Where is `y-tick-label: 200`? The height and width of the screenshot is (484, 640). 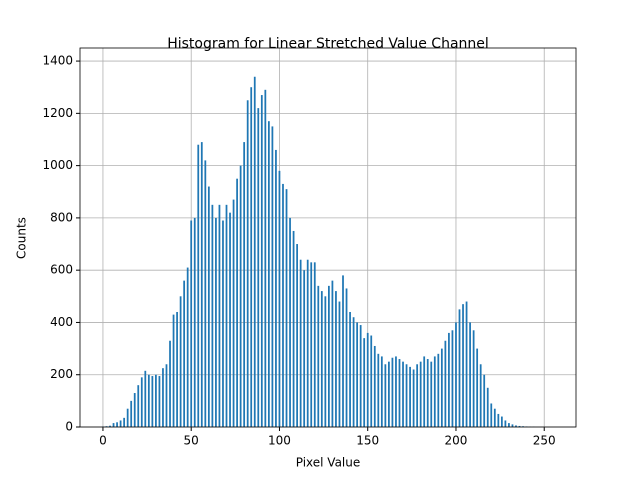
y-tick-label: 200 is located at coordinates (61, 374).